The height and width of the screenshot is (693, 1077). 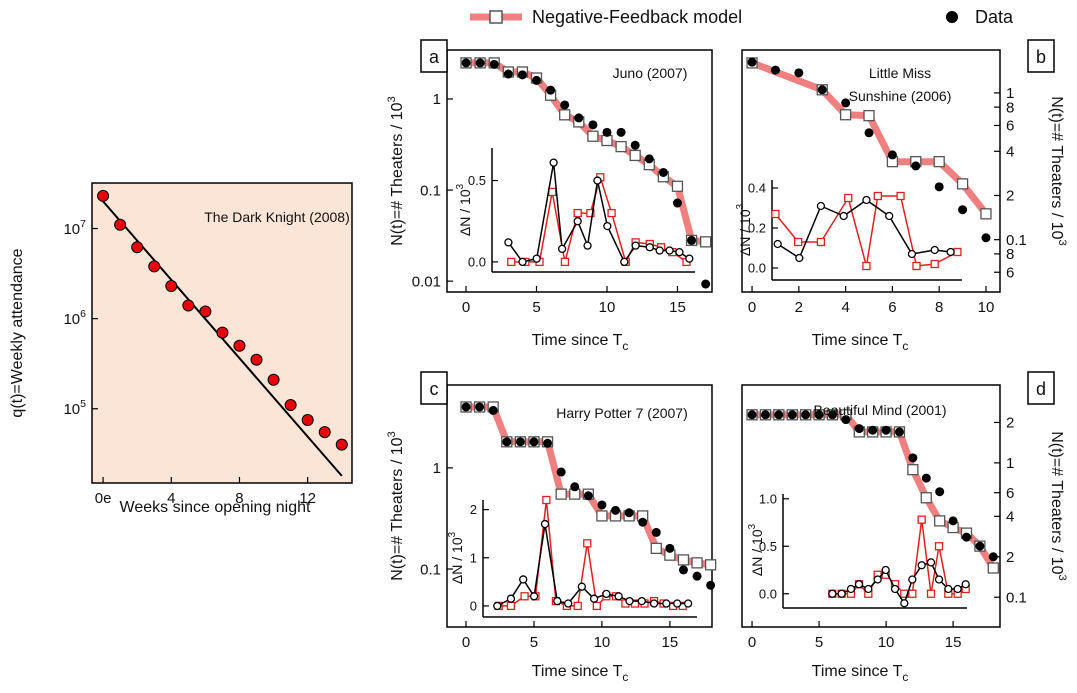 What do you see at coordinates (83, 314) in the screenshot?
I see `tick-sup: 6` at bounding box center [83, 314].